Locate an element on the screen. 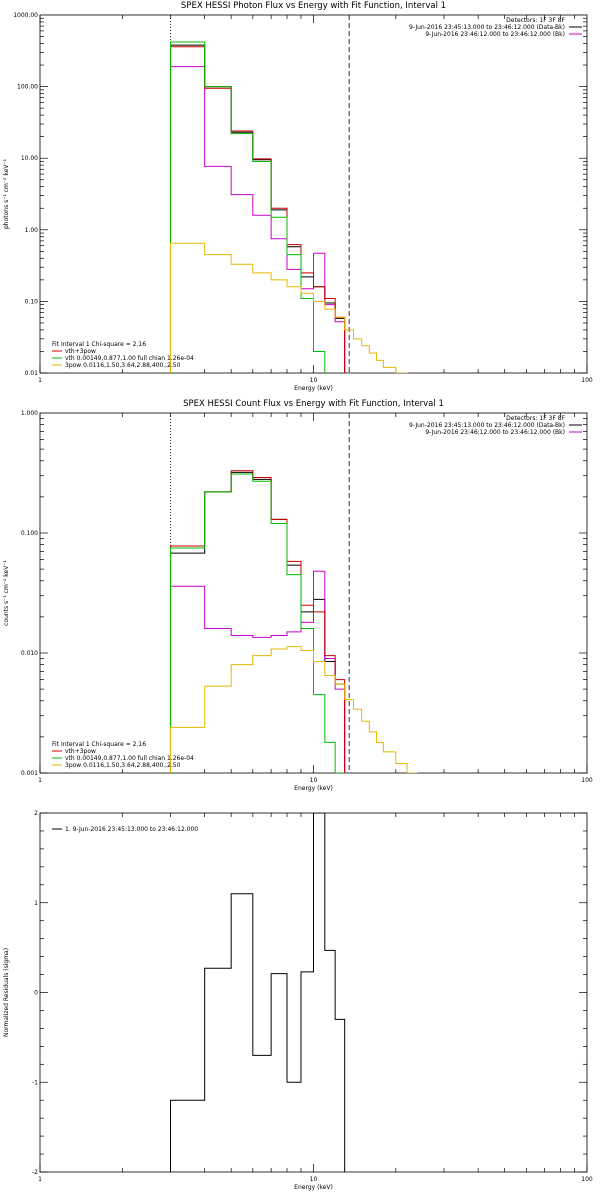 This screenshot has height=1204, width=600. y-axis-label: Normalized Residuals (sigma) is located at coordinates (6, 992).